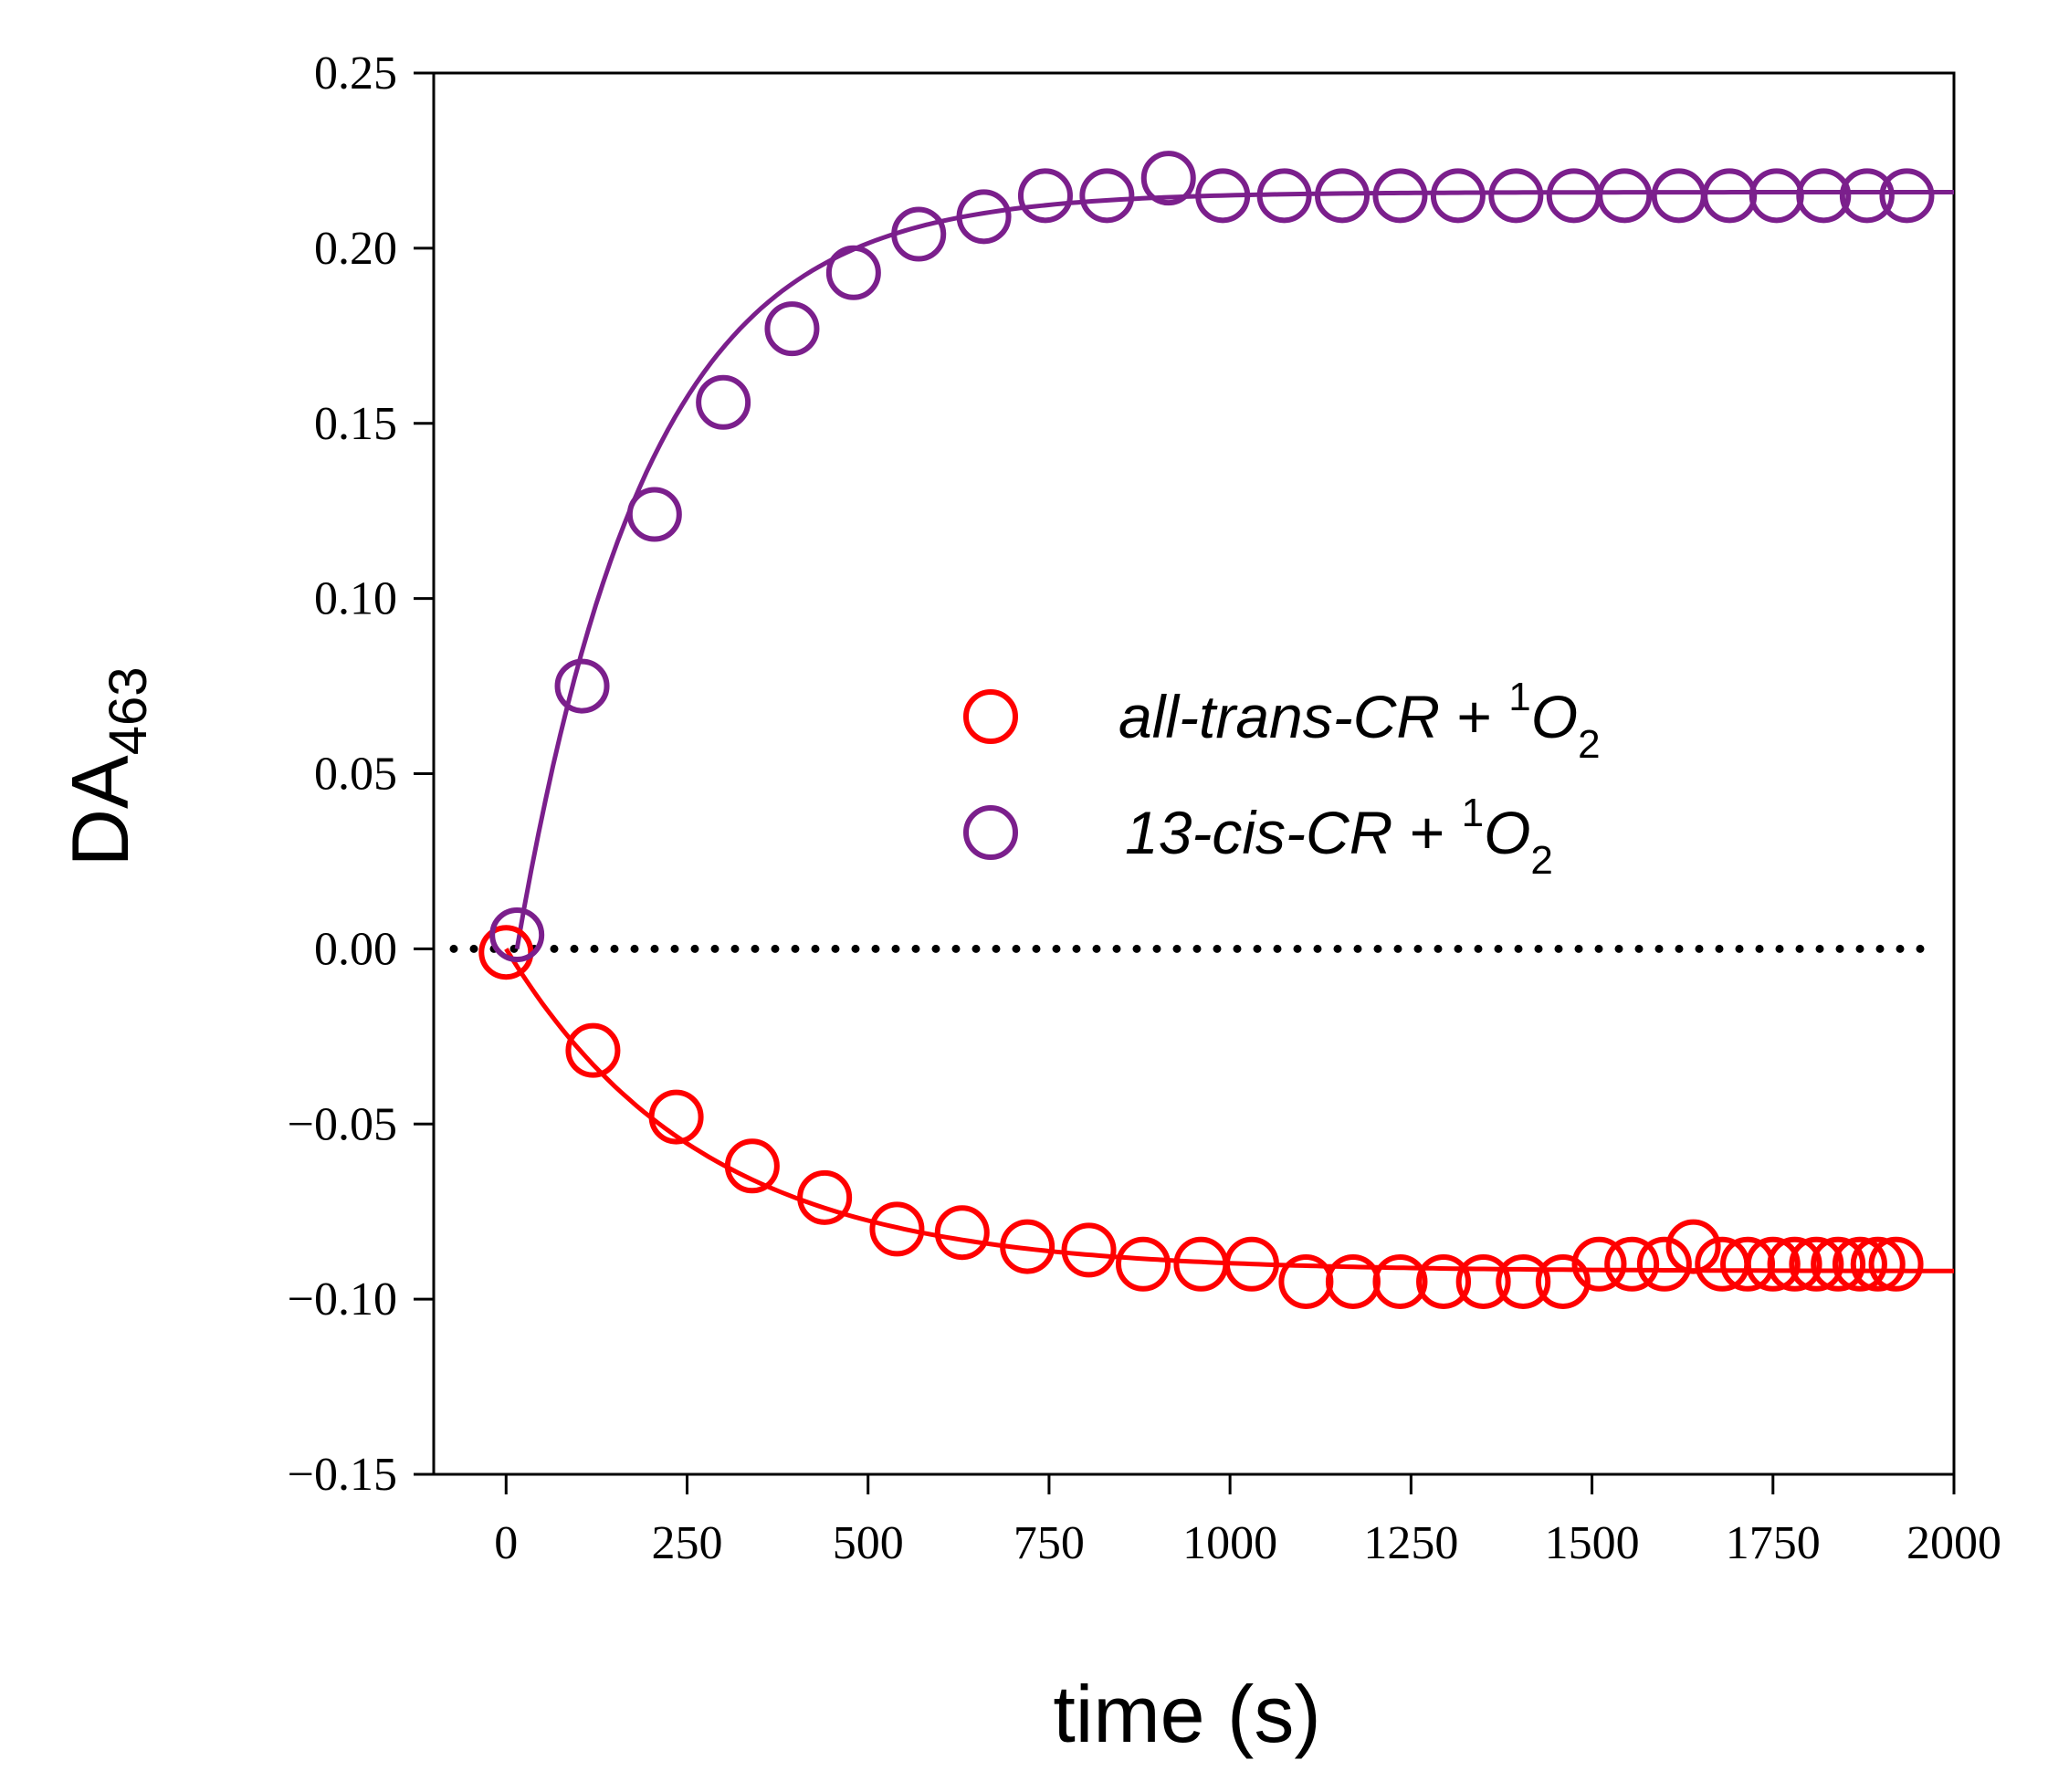 The width and height of the screenshot is (2069, 1792). I want to click on x-tick-label: 750, so click(1049, 1543).